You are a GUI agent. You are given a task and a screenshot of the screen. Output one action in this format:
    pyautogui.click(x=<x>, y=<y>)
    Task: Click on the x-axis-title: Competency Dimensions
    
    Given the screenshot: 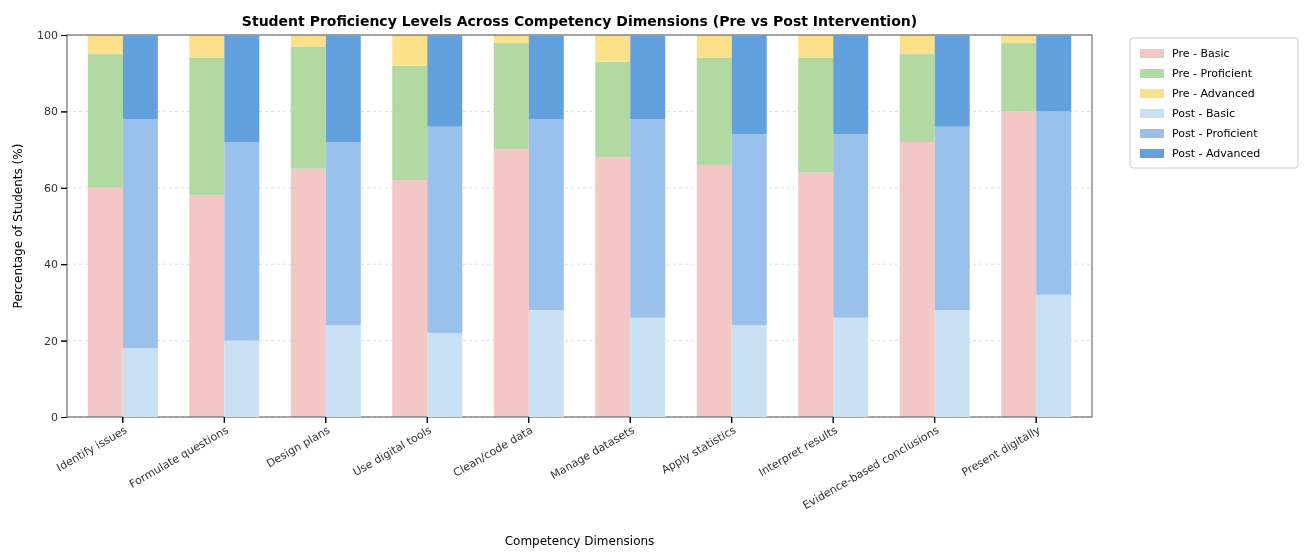 What is the action you would take?
    pyautogui.click(x=579, y=541)
    